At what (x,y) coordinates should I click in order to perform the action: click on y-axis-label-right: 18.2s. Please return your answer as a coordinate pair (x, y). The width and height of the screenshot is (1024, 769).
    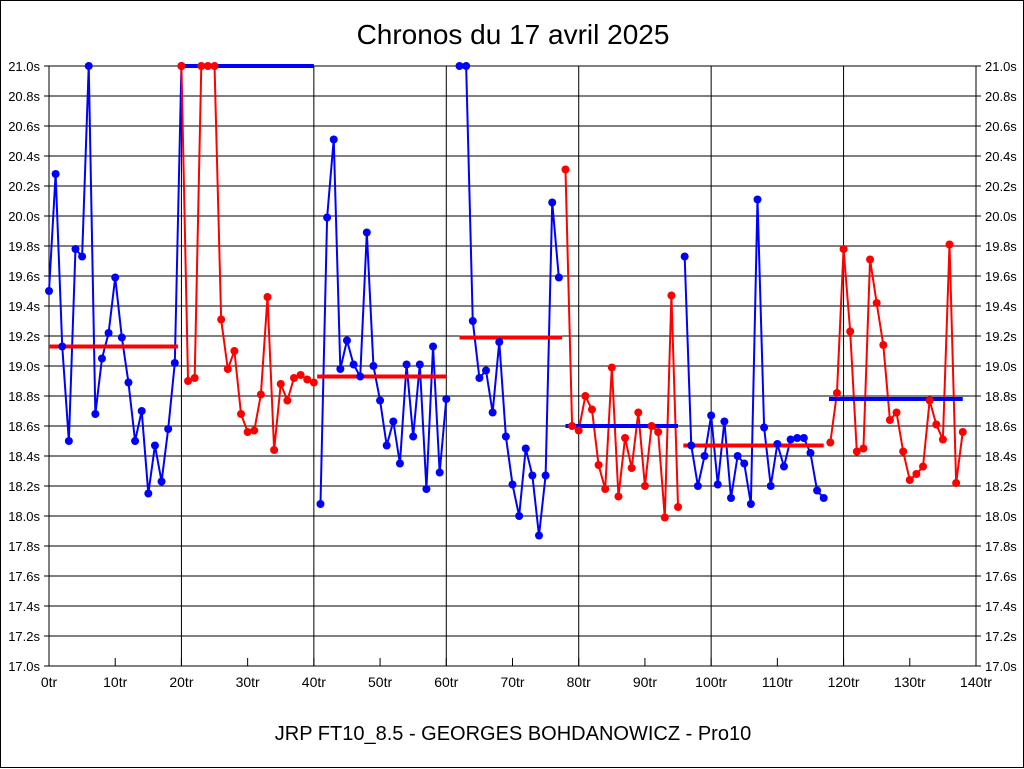
    Looking at the image, I should click on (1001, 486).